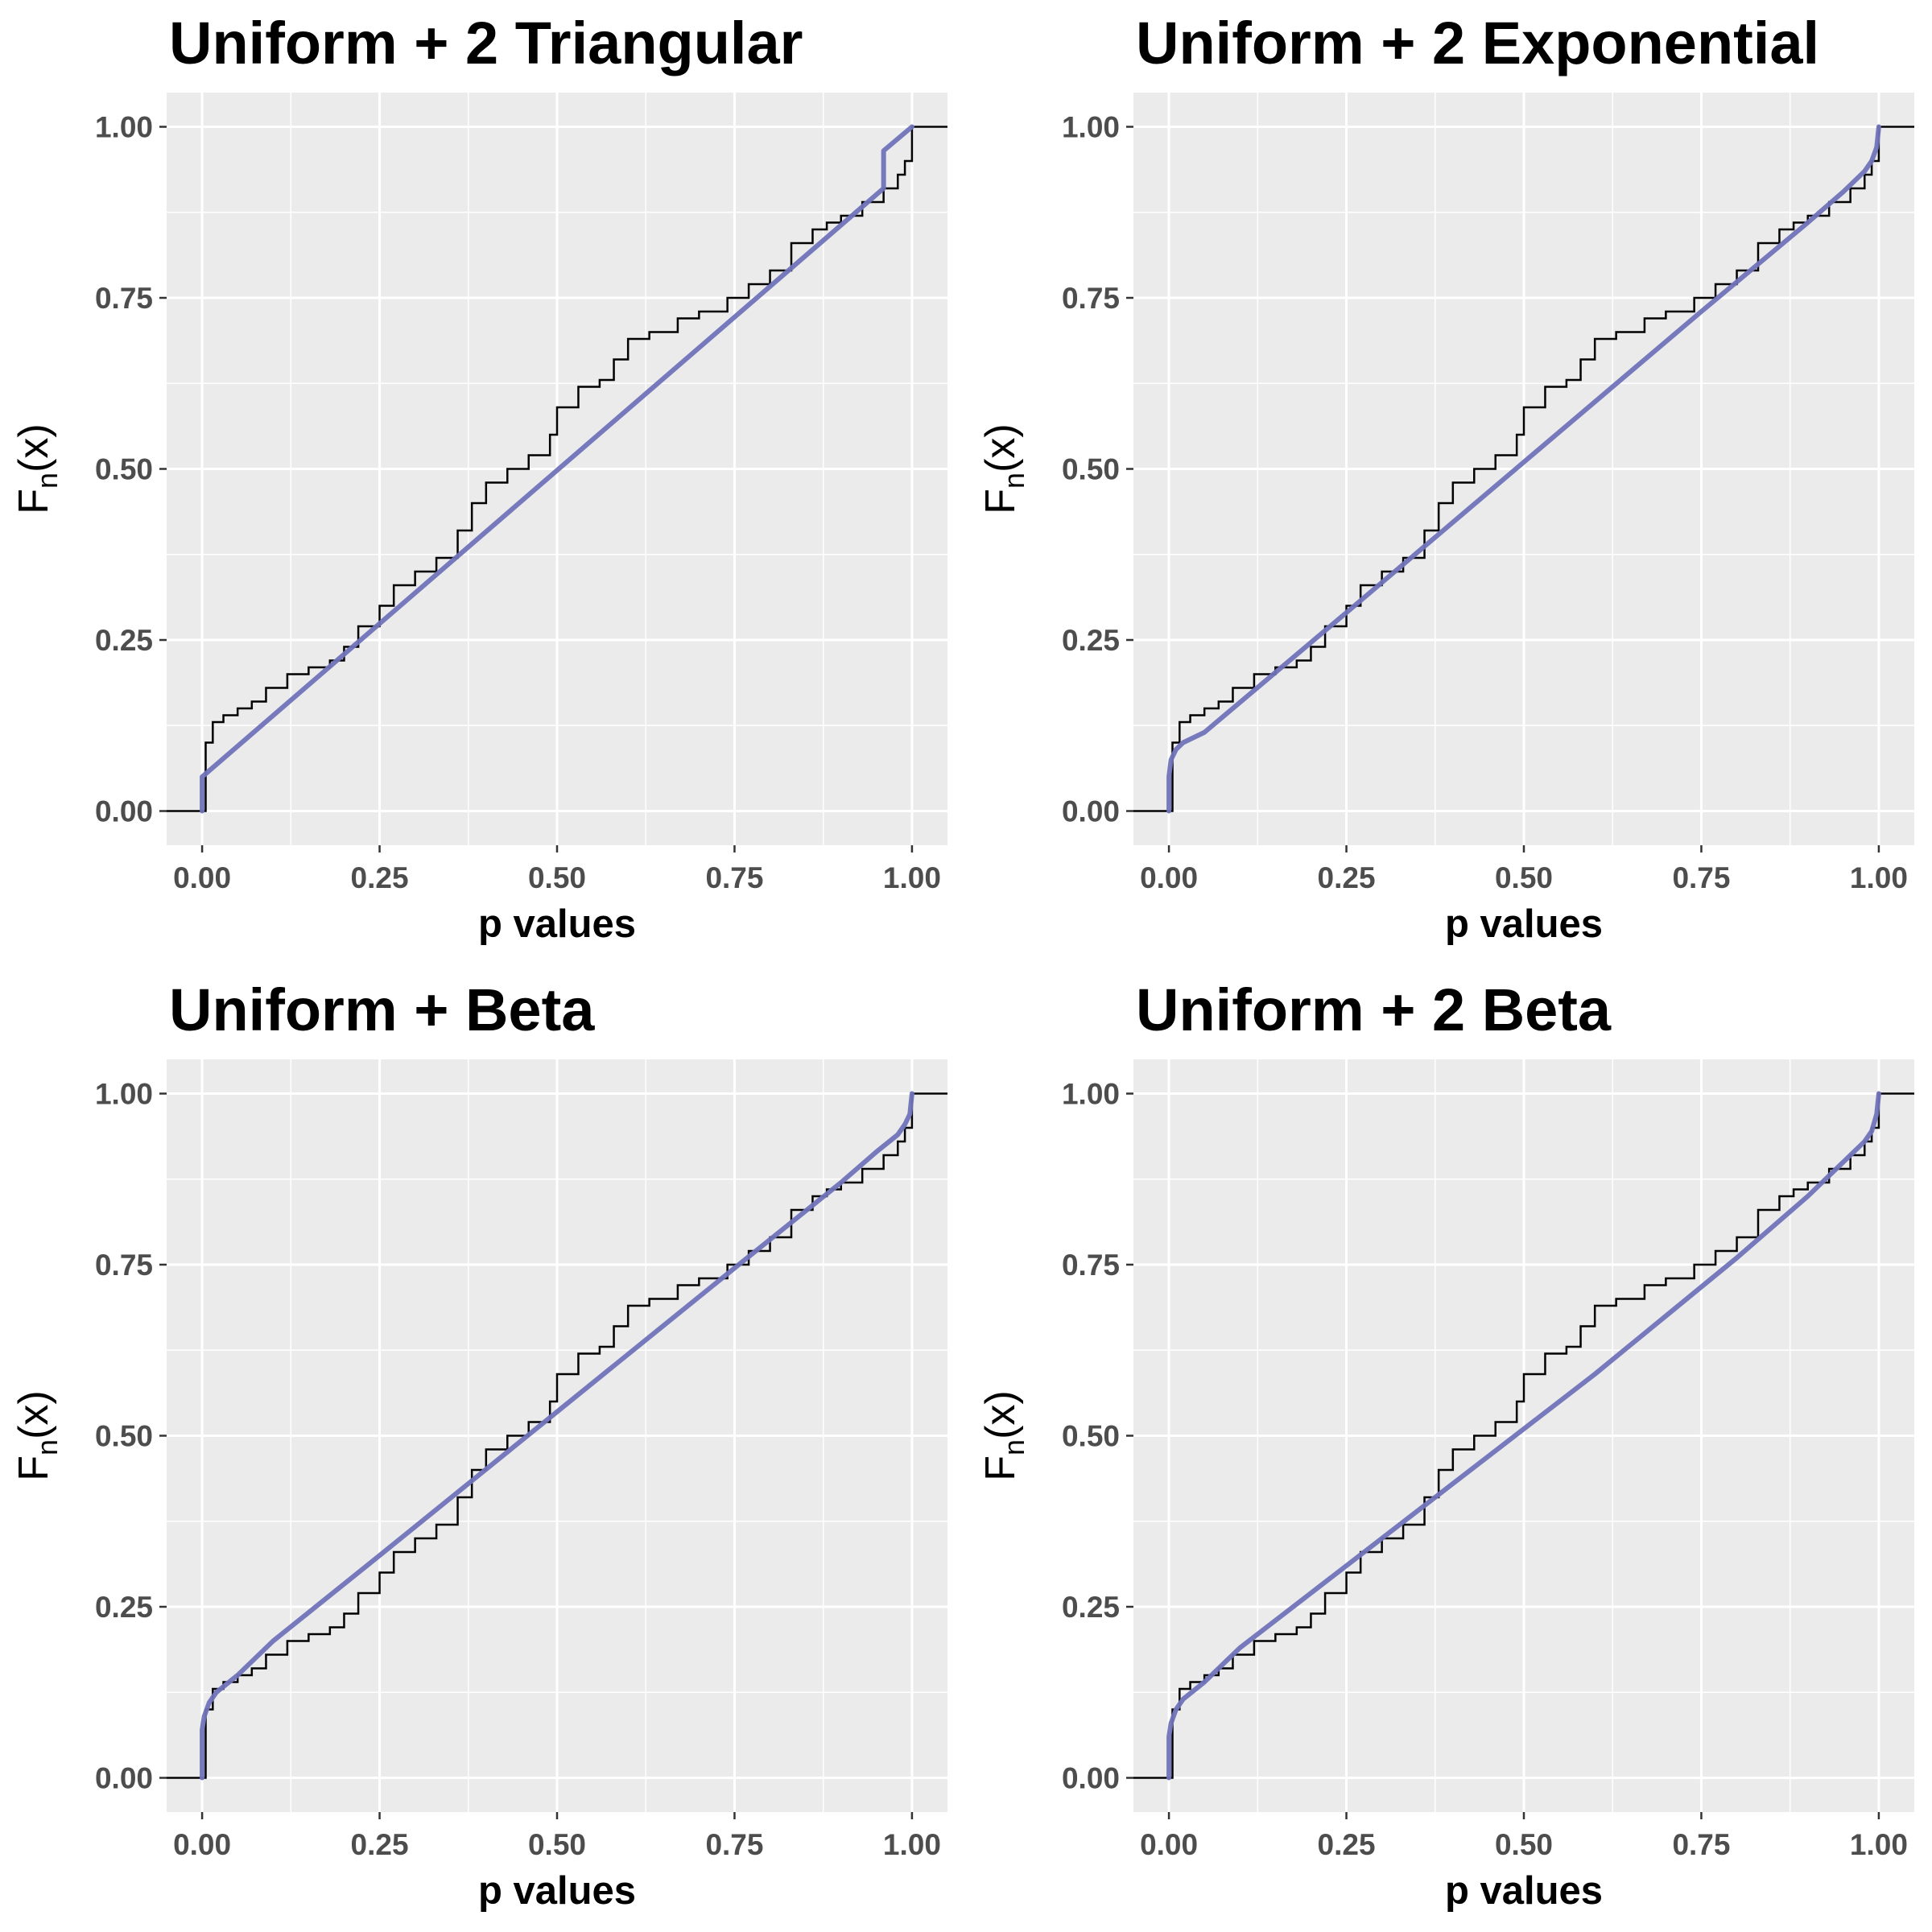  I want to click on panel-title: Uniform + 2 Triangular, so click(486, 43).